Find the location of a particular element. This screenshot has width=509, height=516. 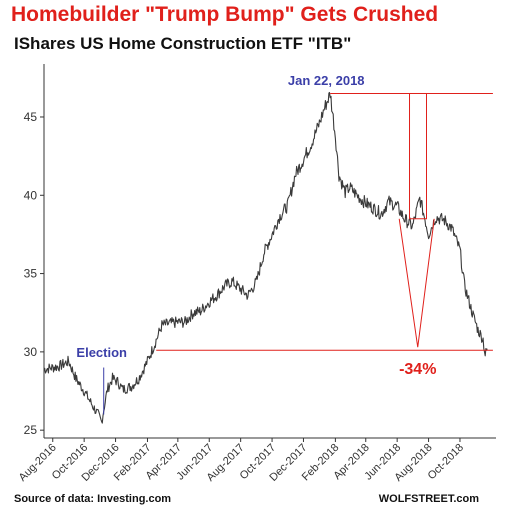

election-label: Election is located at coordinates (101, 352).